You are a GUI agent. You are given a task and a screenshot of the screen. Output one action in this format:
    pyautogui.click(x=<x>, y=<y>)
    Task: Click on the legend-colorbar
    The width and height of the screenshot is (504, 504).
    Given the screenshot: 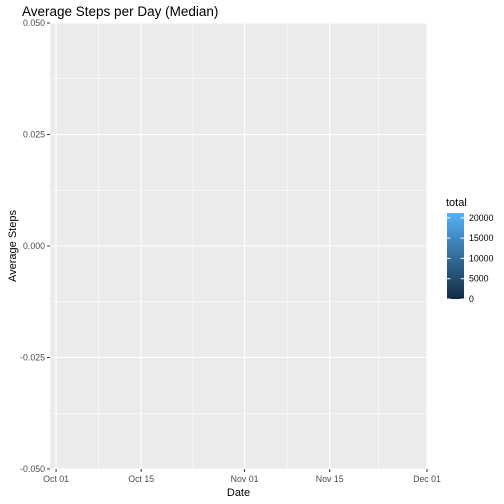 What is the action you would take?
    pyautogui.click(x=455, y=256)
    